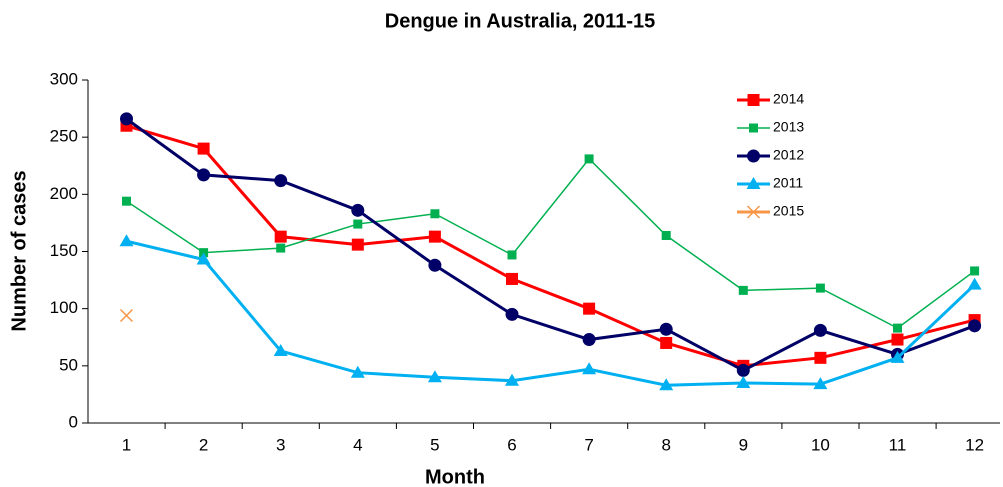  Describe the element at coordinates (743, 444) in the screenshot. I see `x-tick-label: 9` at that location.